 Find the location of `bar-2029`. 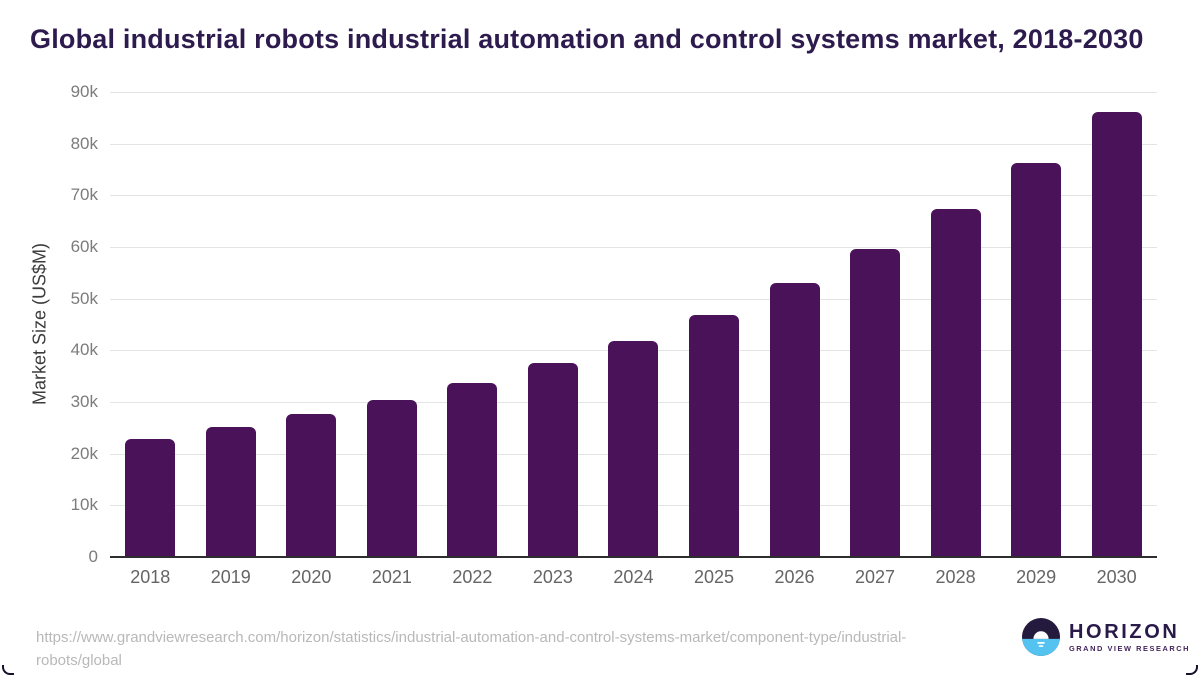

bar-2029 is located at coordinates (1036, 359).